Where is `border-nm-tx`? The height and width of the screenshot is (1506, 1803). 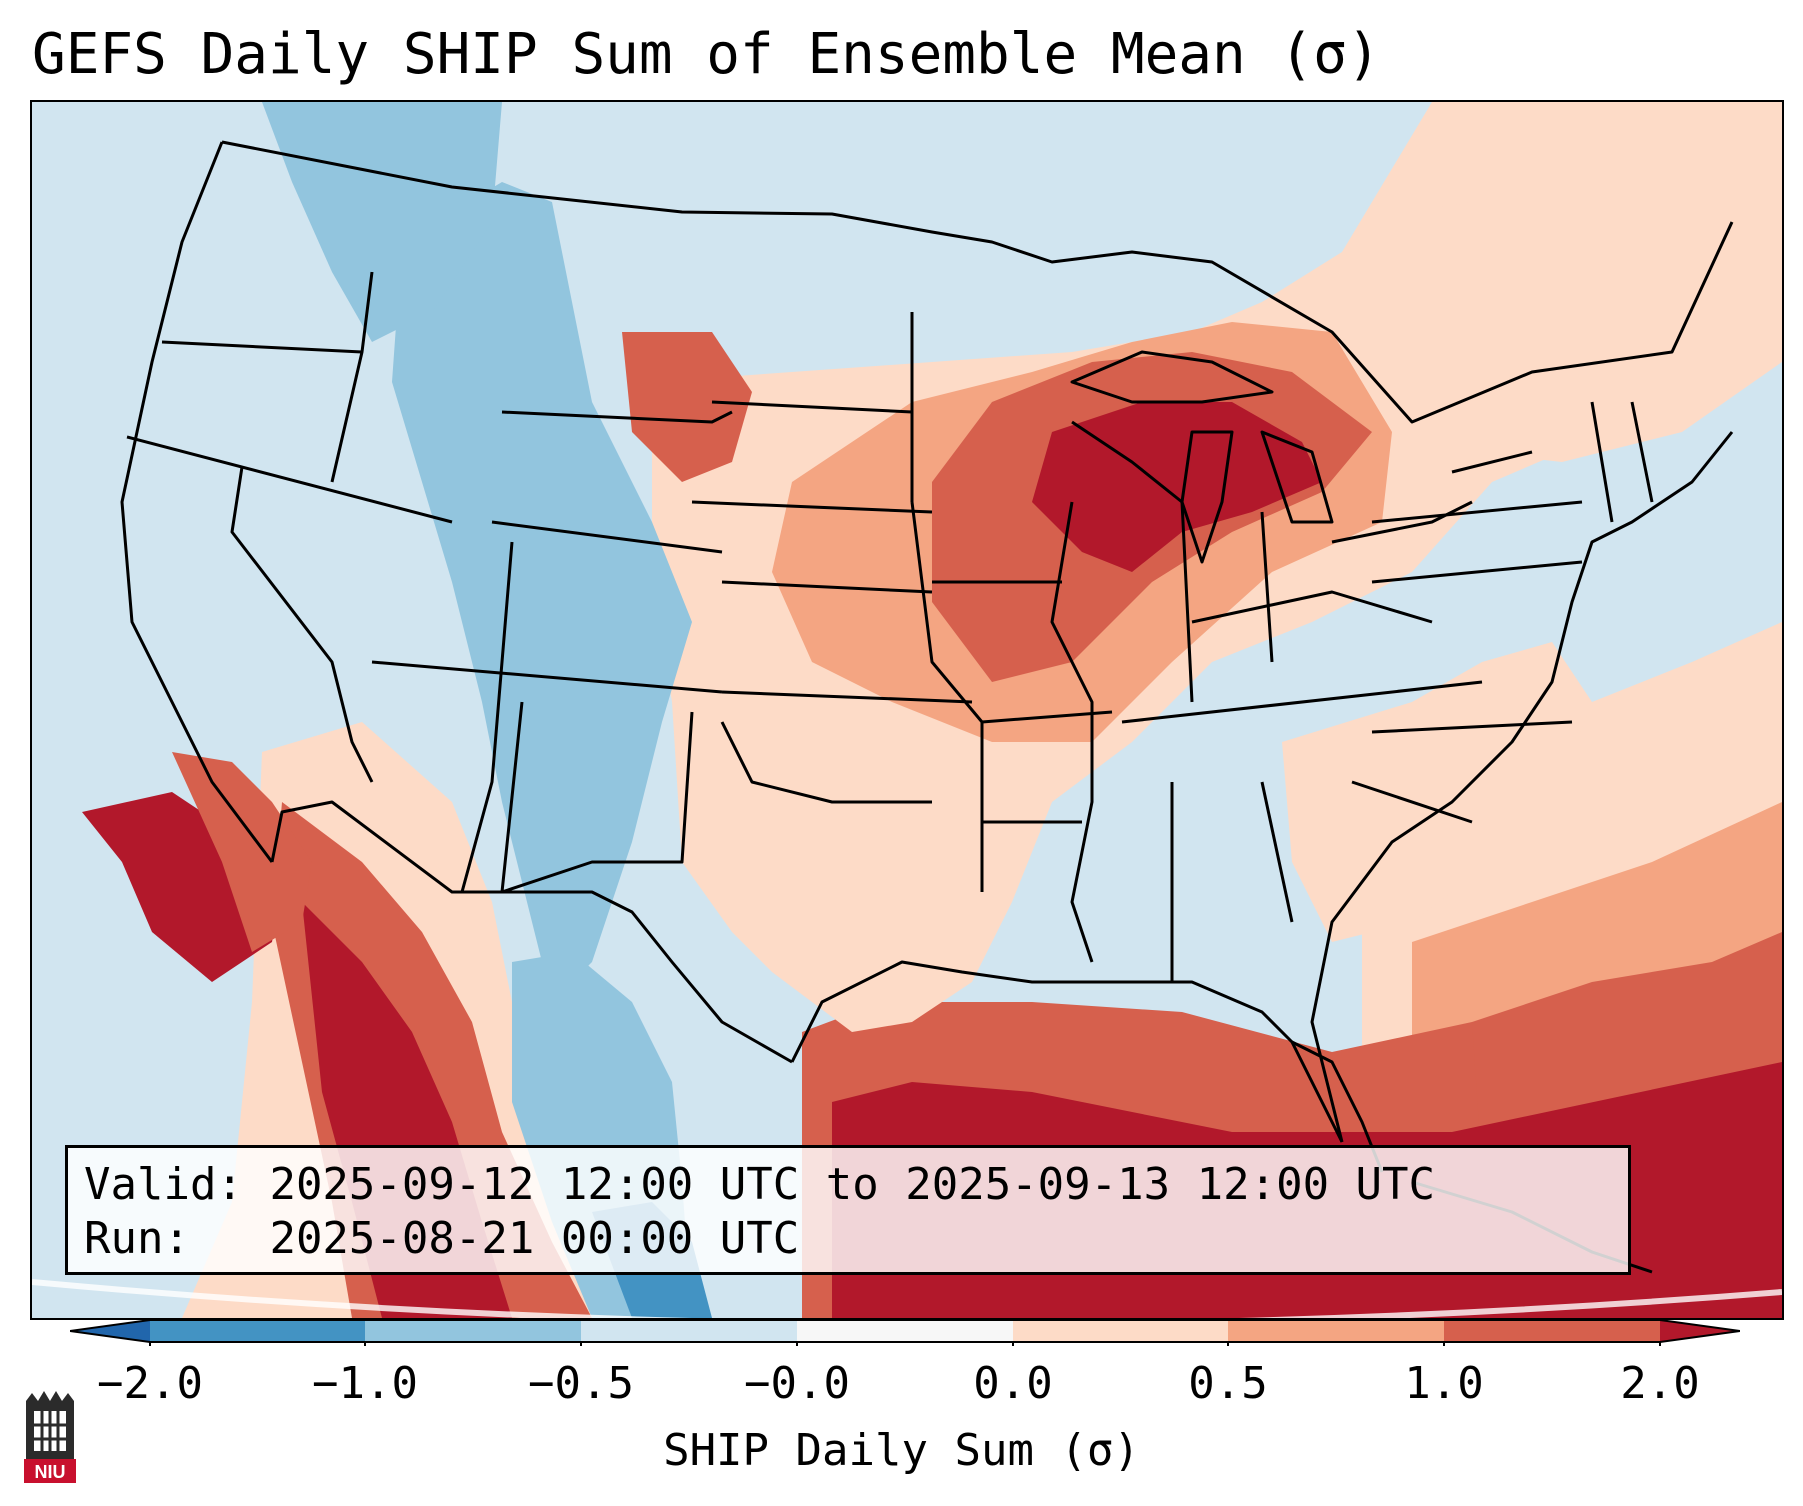
border-nm-tx is located at coordinates (597, 797).